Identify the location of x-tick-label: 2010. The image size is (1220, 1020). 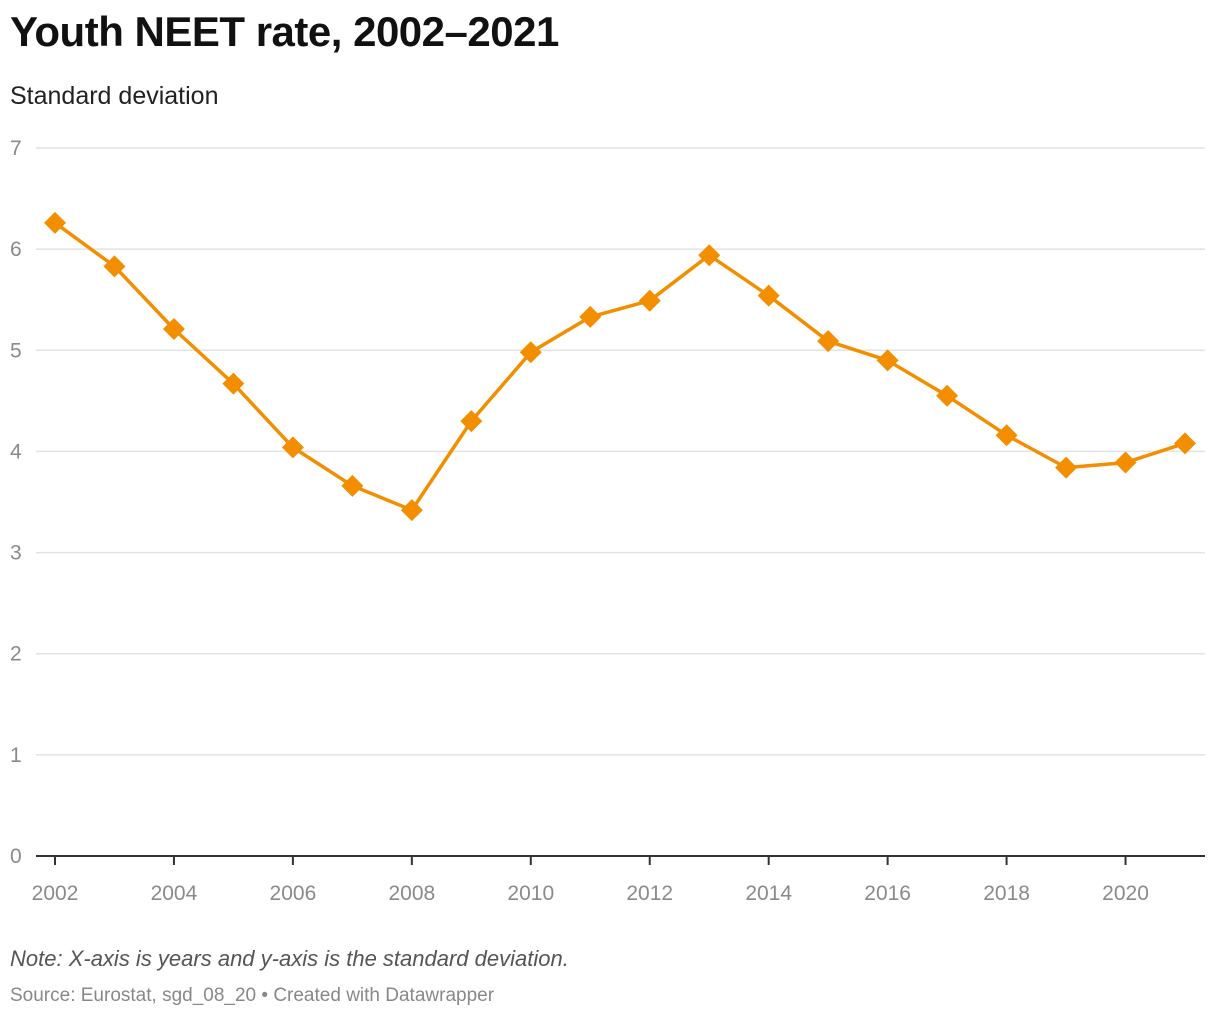
(530, 893).